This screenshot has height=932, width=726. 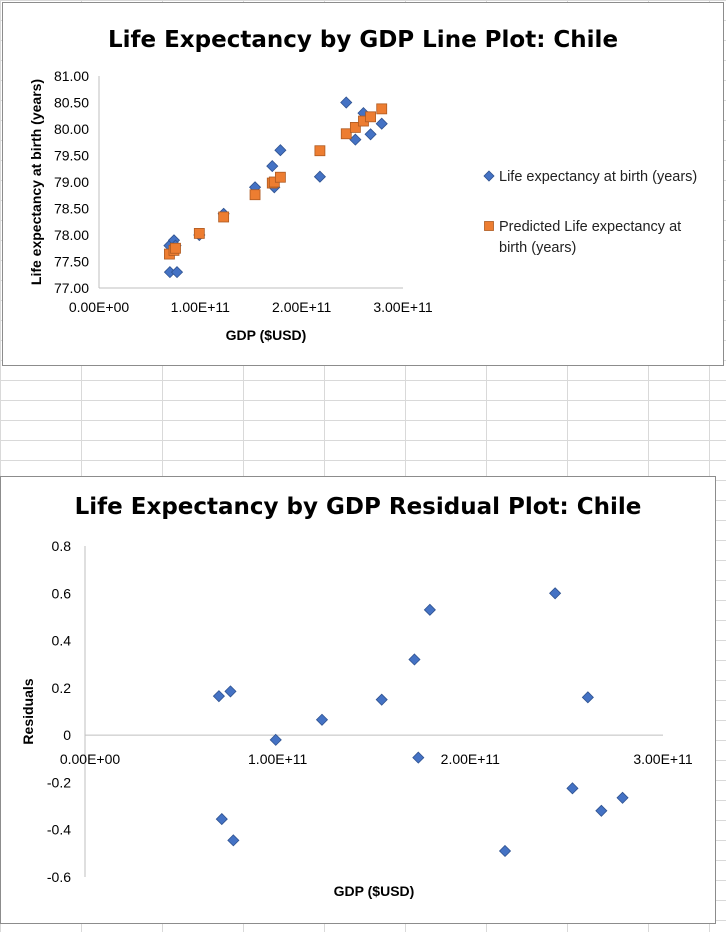 I want to click on chart-title: Life Expectancy by GDP Line Plot: Chile, so click(x=363, y=40).